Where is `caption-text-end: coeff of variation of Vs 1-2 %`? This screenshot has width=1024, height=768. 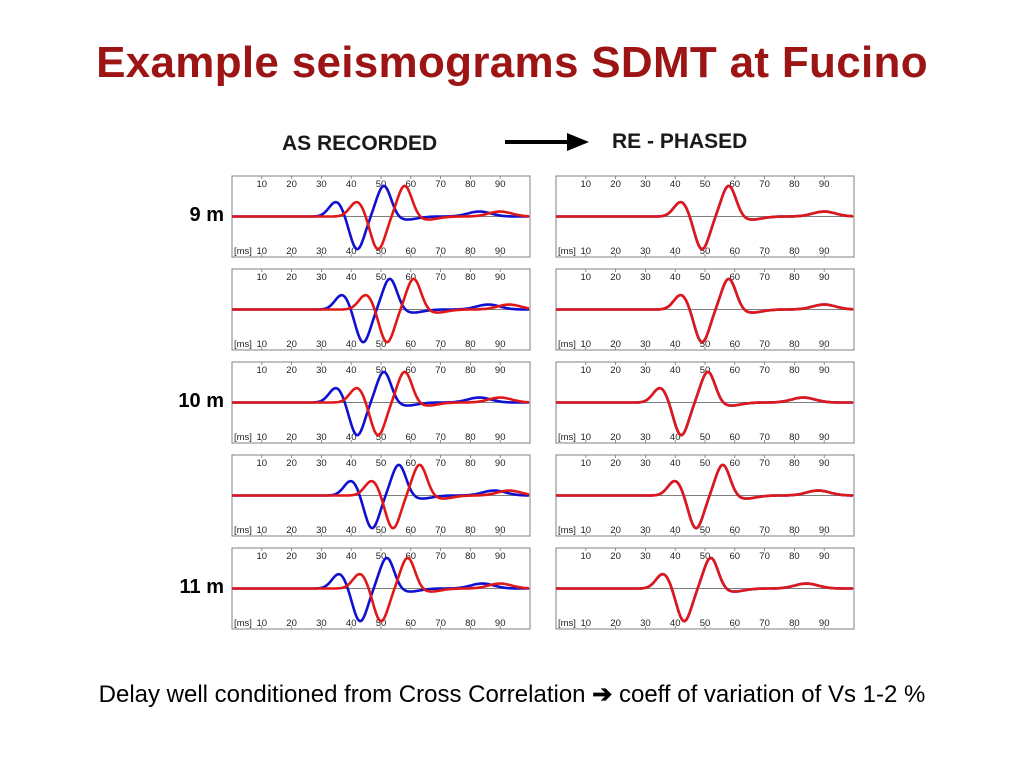
caption-text-end: coeff of variation of Vs 1-2 % is located at coordinates (772, 694).